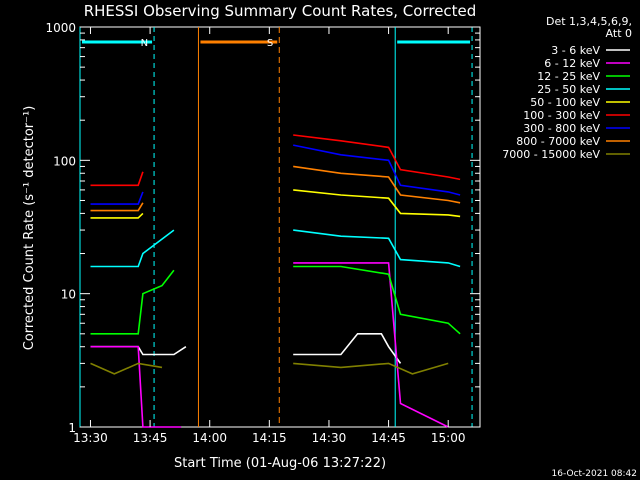 This screenshot has width=640, height=480. Describe the element at coordinates (329, 438) in the screenshot. I see `x-tick-label: 14:30` at that location.